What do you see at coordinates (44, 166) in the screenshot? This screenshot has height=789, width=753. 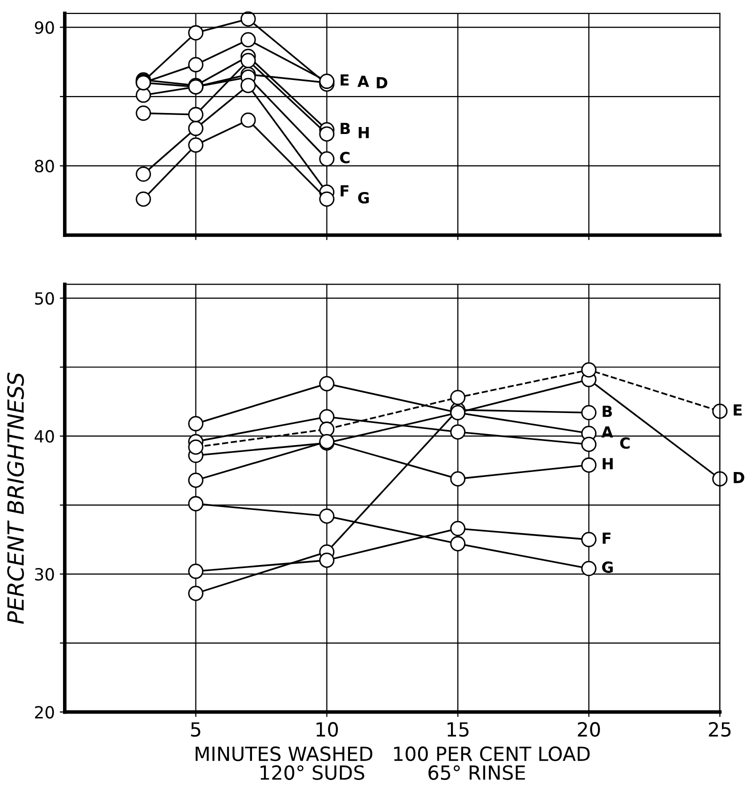 I see `y-tick-label: 80` at bounding box center [44, 166].